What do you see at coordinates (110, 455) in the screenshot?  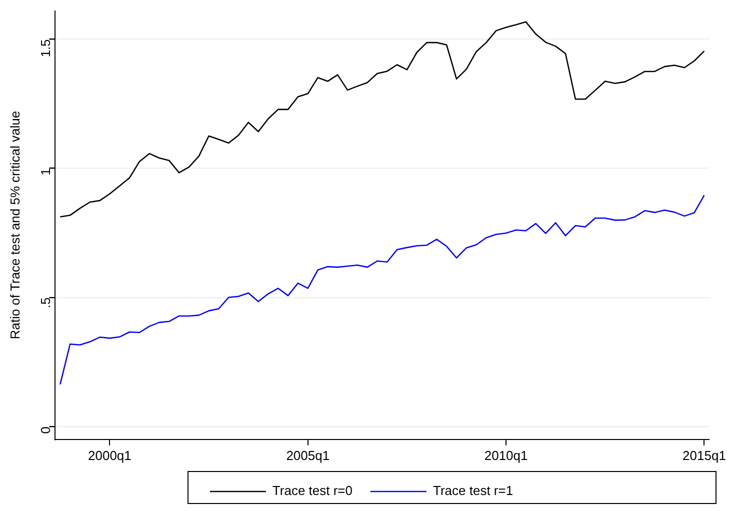 I see `x-tick-label: 2000q1` at bounding box center [110, 455].